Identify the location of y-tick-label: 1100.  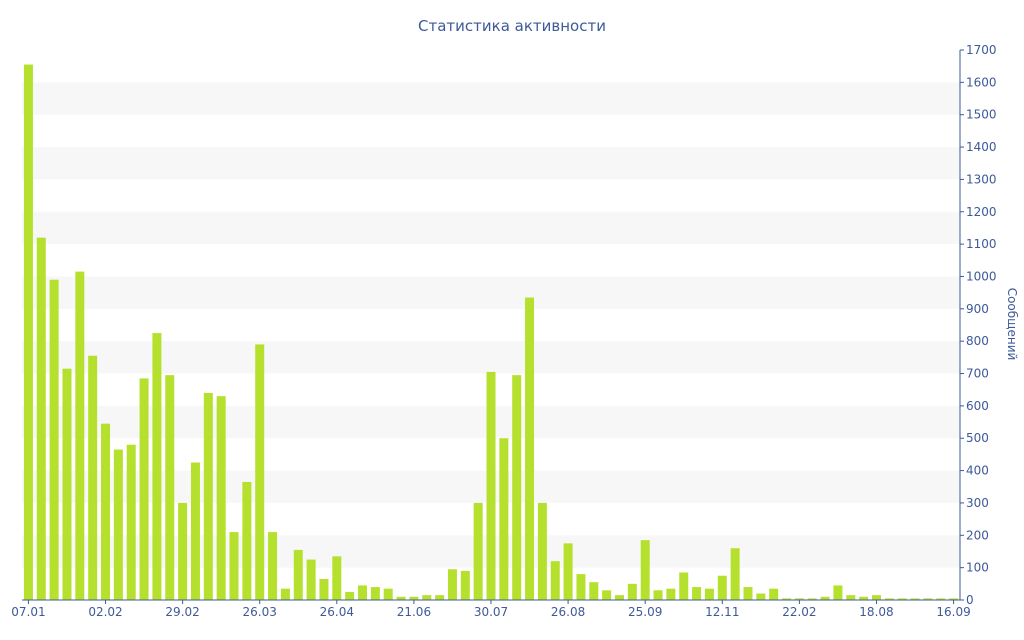
(981, 244).